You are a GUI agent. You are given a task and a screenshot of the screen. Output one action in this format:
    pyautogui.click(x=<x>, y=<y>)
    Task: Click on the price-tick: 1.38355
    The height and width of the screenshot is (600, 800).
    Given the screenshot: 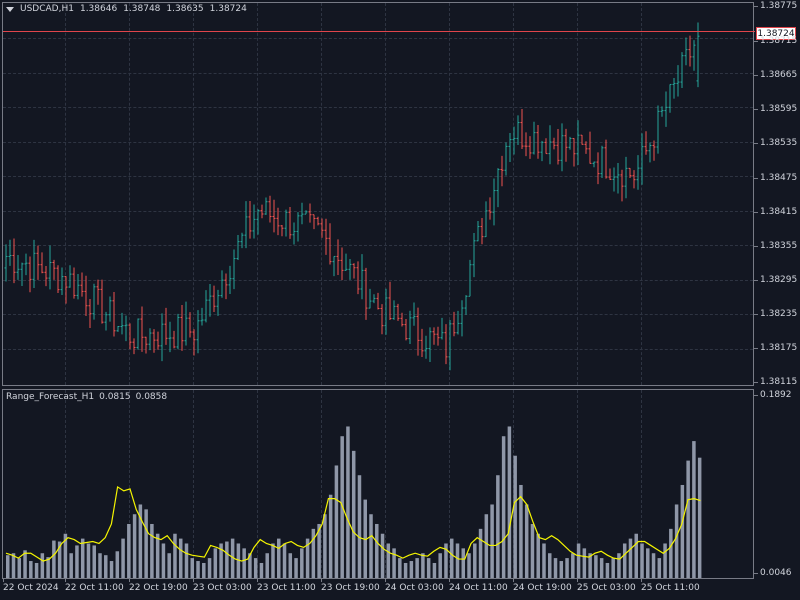 What is the action you would take?
    pyautogui.click(x=775, y=246)
    